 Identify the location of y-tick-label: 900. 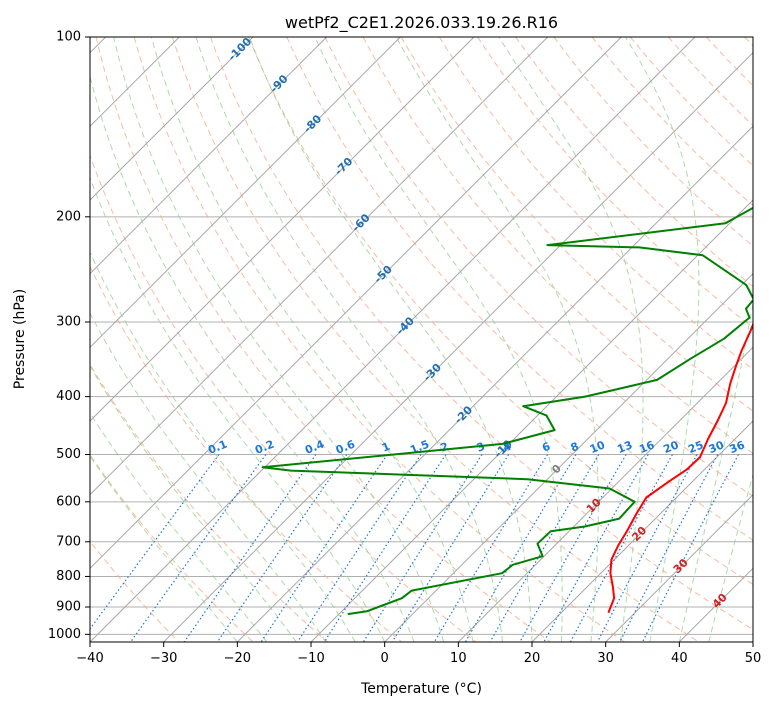
(68, 606).